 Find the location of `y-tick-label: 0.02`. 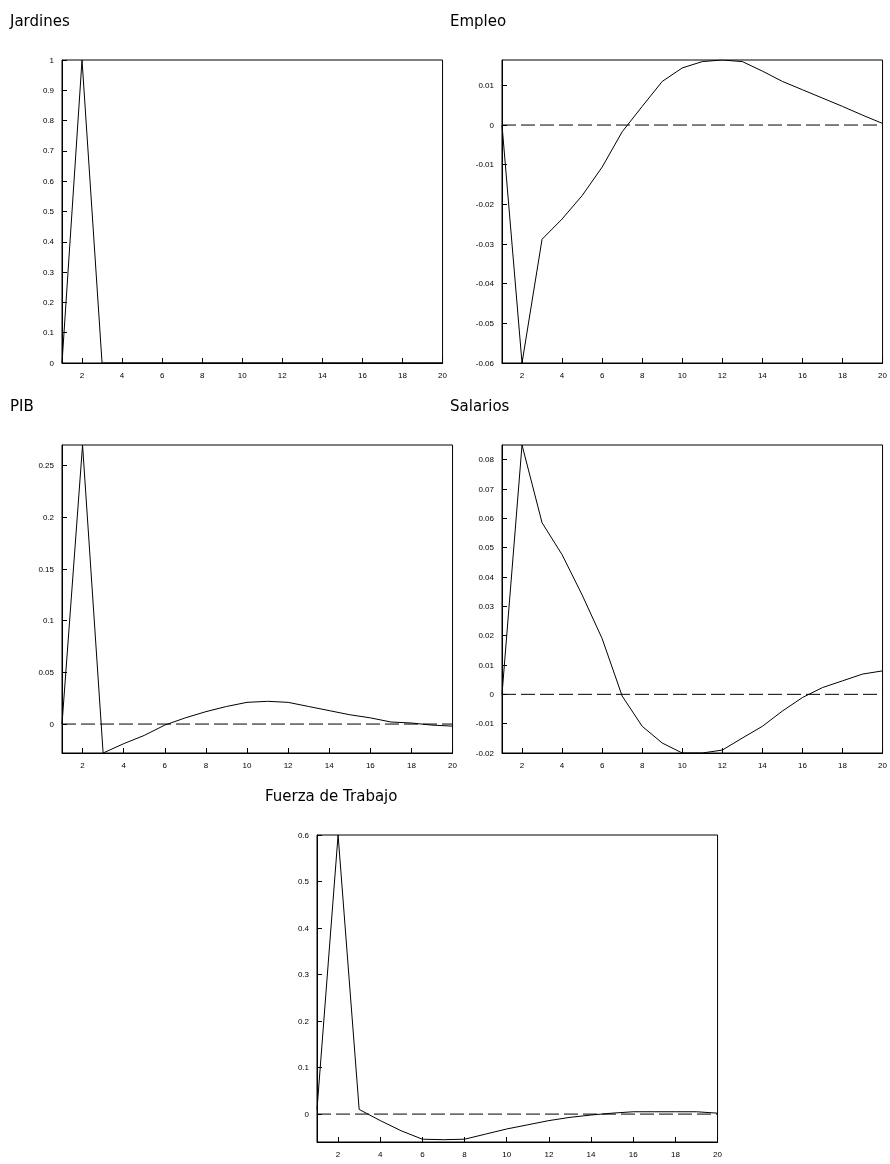

y-tick-label: 0.02 is located at coordinates (486, 636).